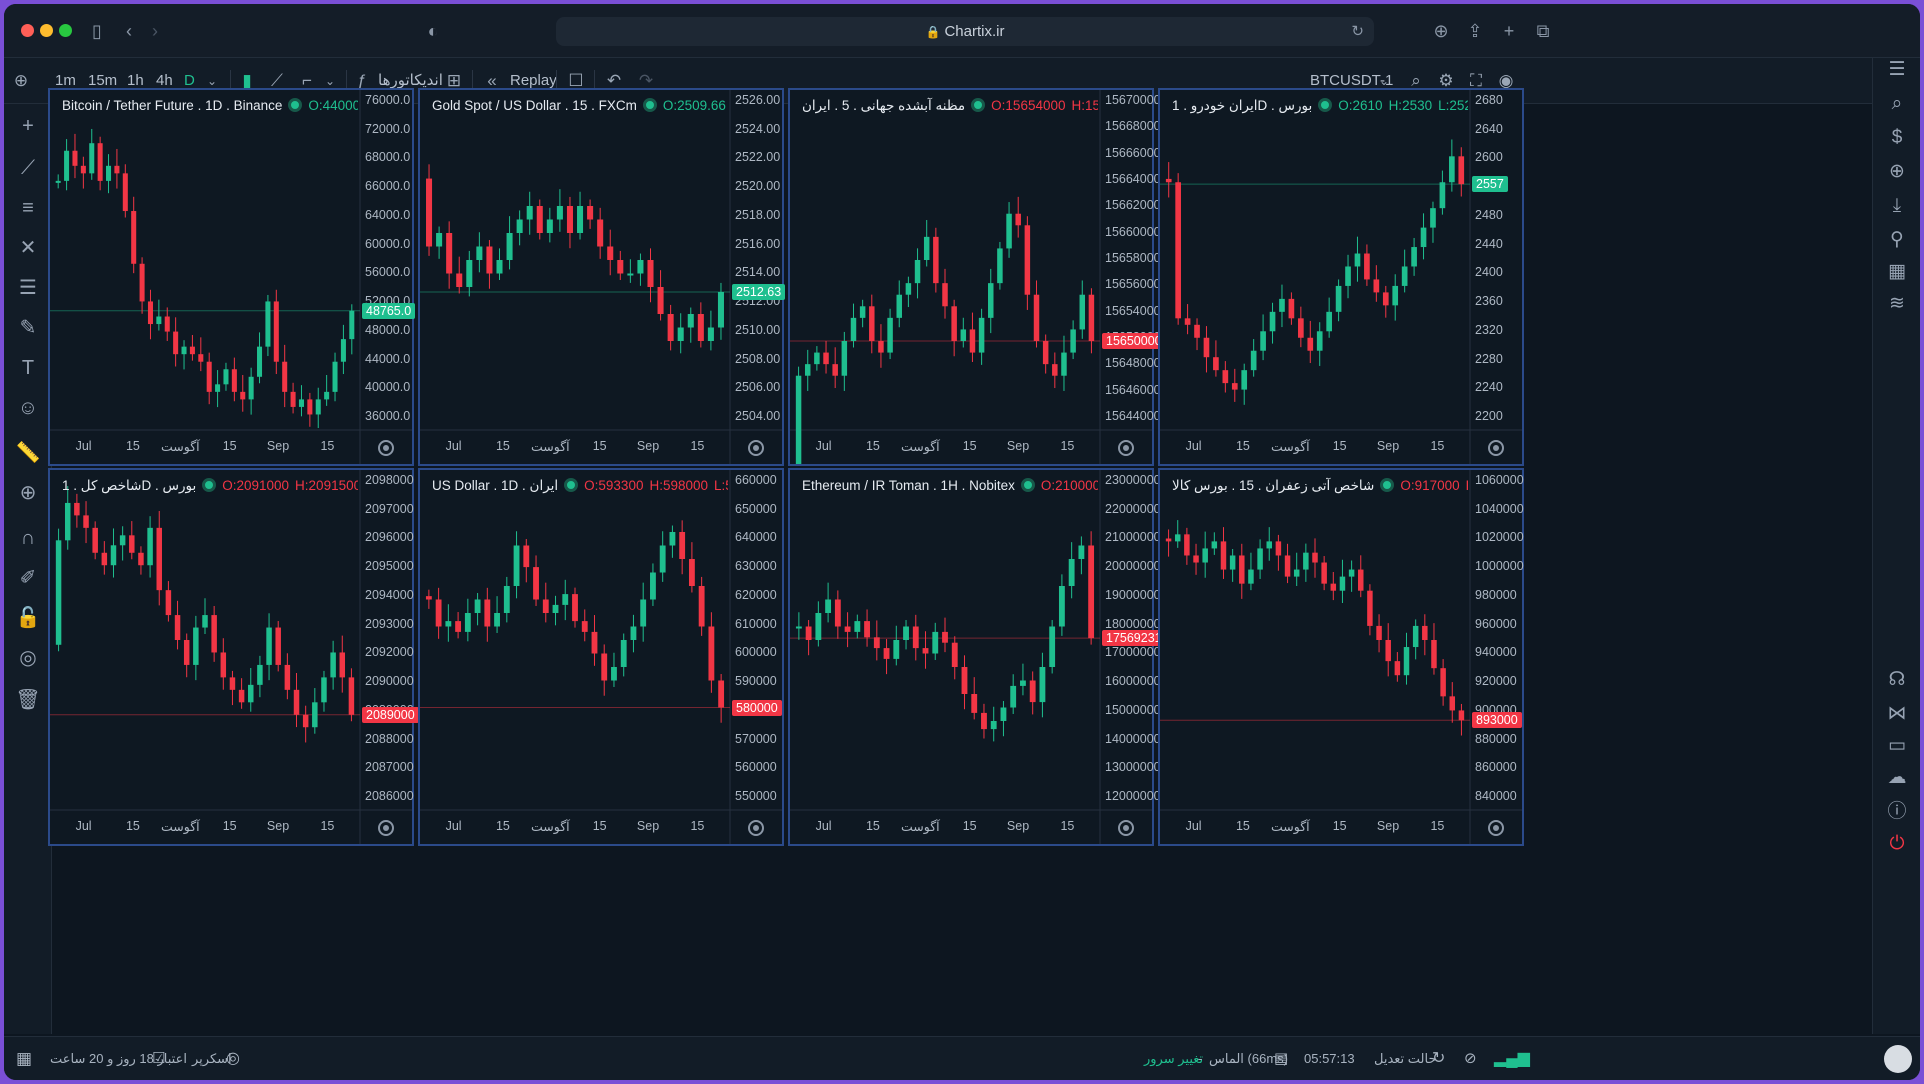  I want to click on dollar-icon: $, so click(1897, 137).